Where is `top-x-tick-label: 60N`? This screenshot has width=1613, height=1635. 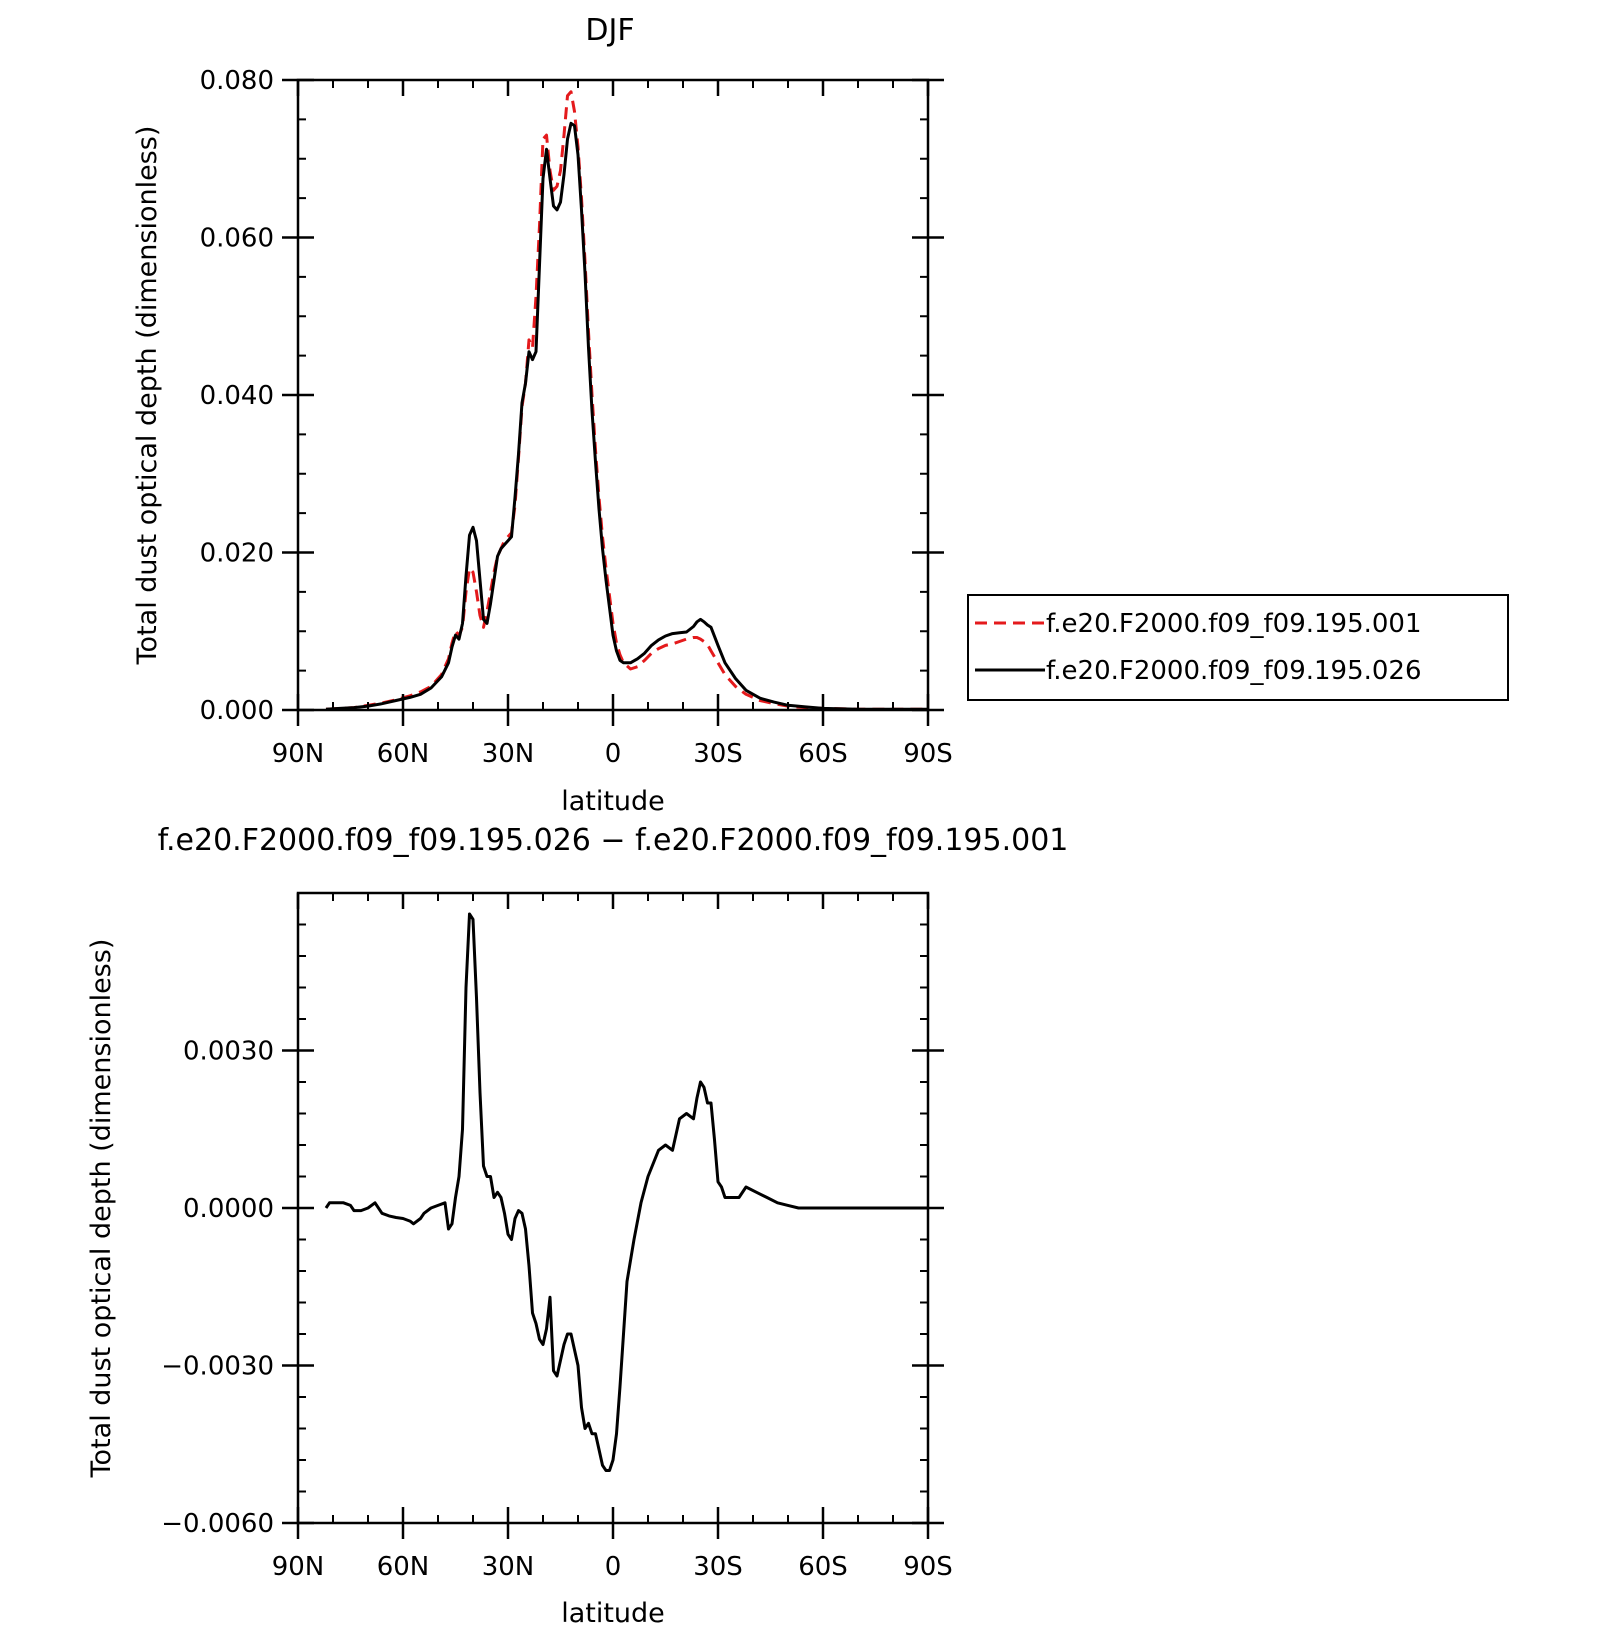
top-x-tick-label: 60N is located at coordinates (403, 754).